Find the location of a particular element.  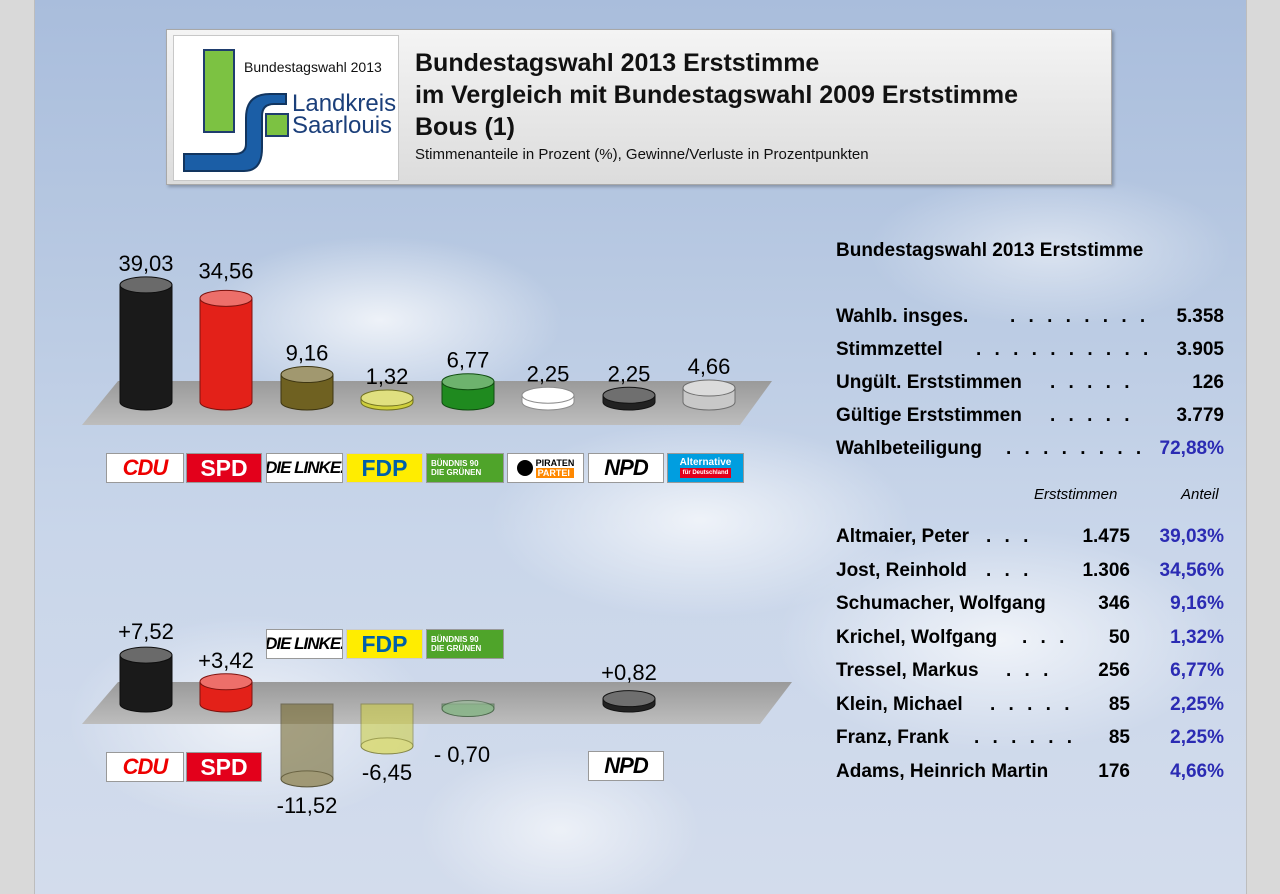

candidate-votes: 176 is located at coordinates (1114, 771).